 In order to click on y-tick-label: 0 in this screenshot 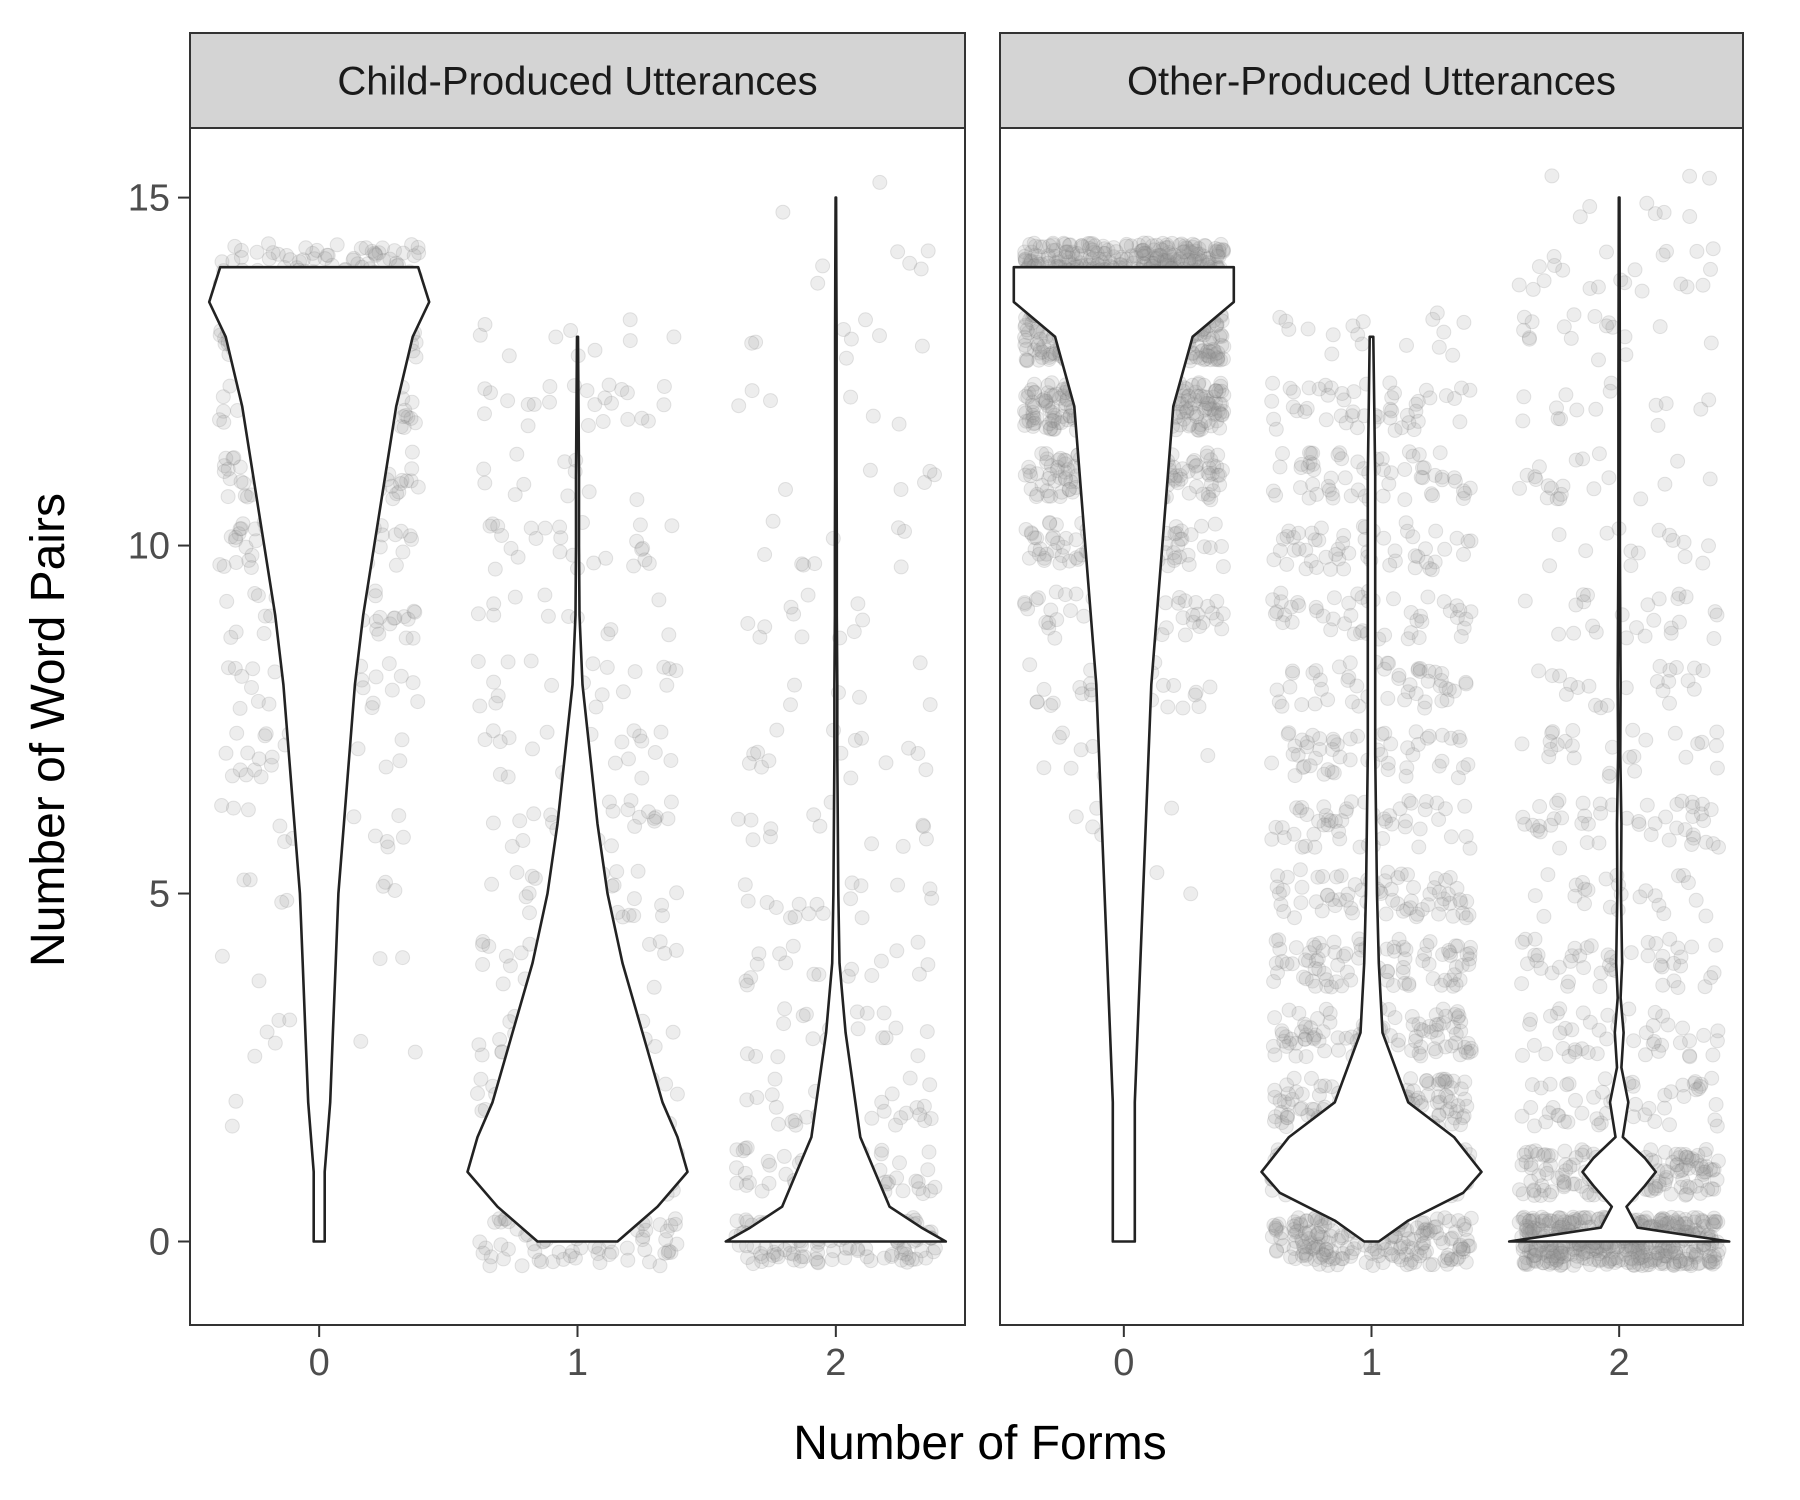, I will do `click(159, 1242)`.